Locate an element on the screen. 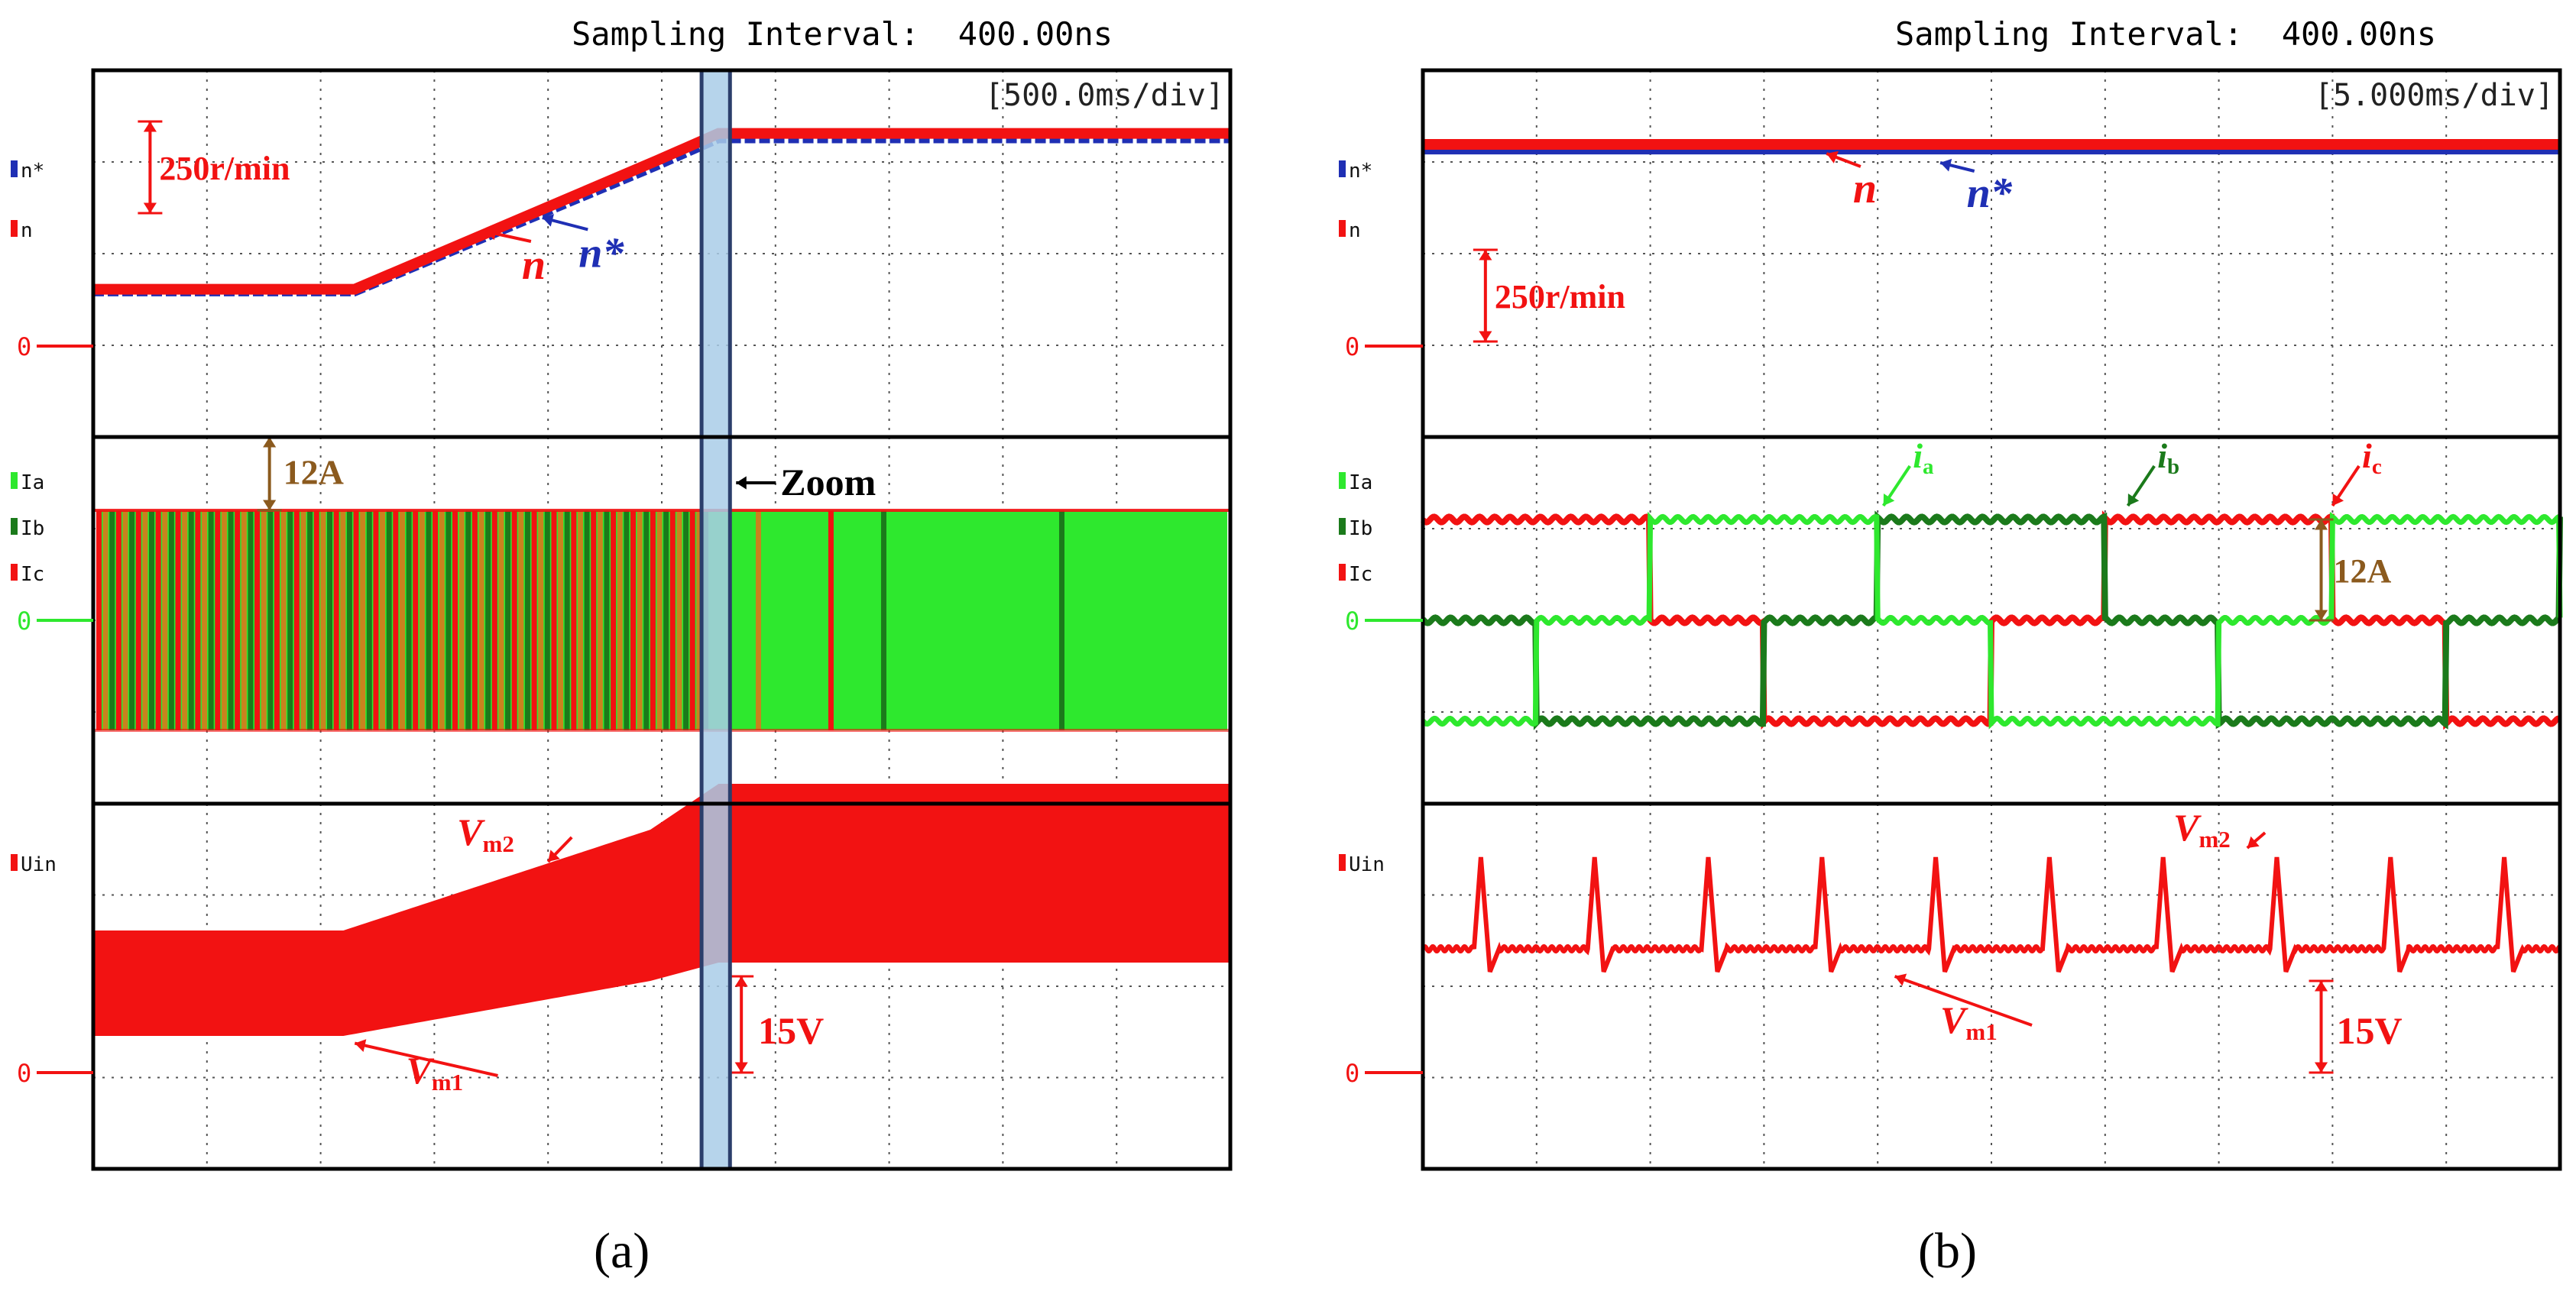 Image resolution: width=2576 pixels, height=1314 pixels. annotation-ic: ic is located at coordinates (2372, 457).